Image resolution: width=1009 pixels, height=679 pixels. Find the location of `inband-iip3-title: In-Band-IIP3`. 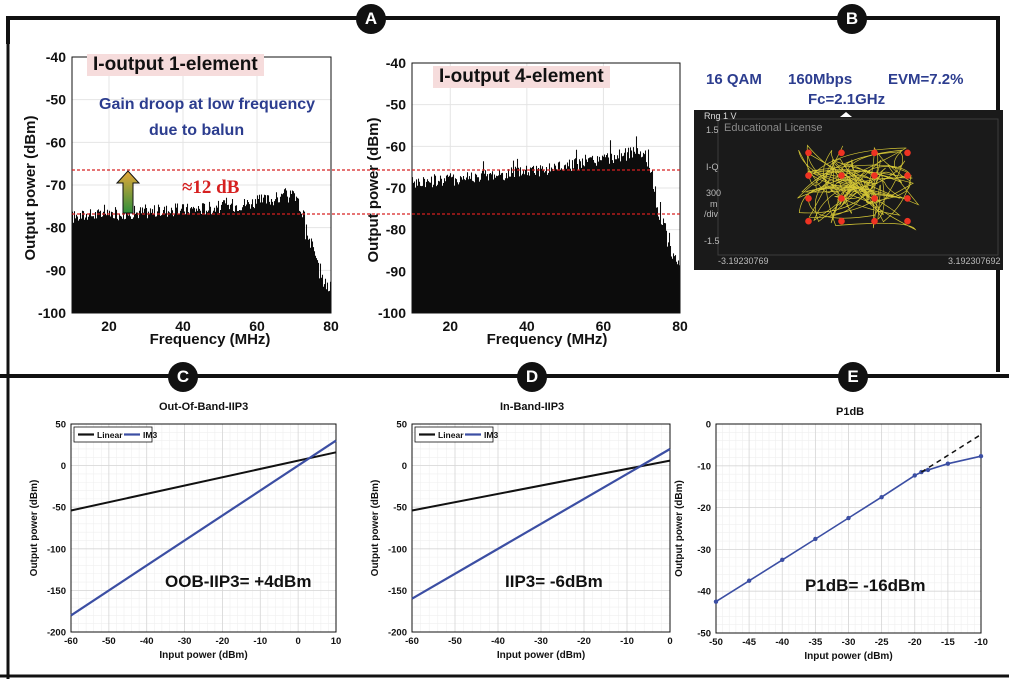

inband-iip3-title: In-Band-IIP3 is located at coordinates (532, 407).